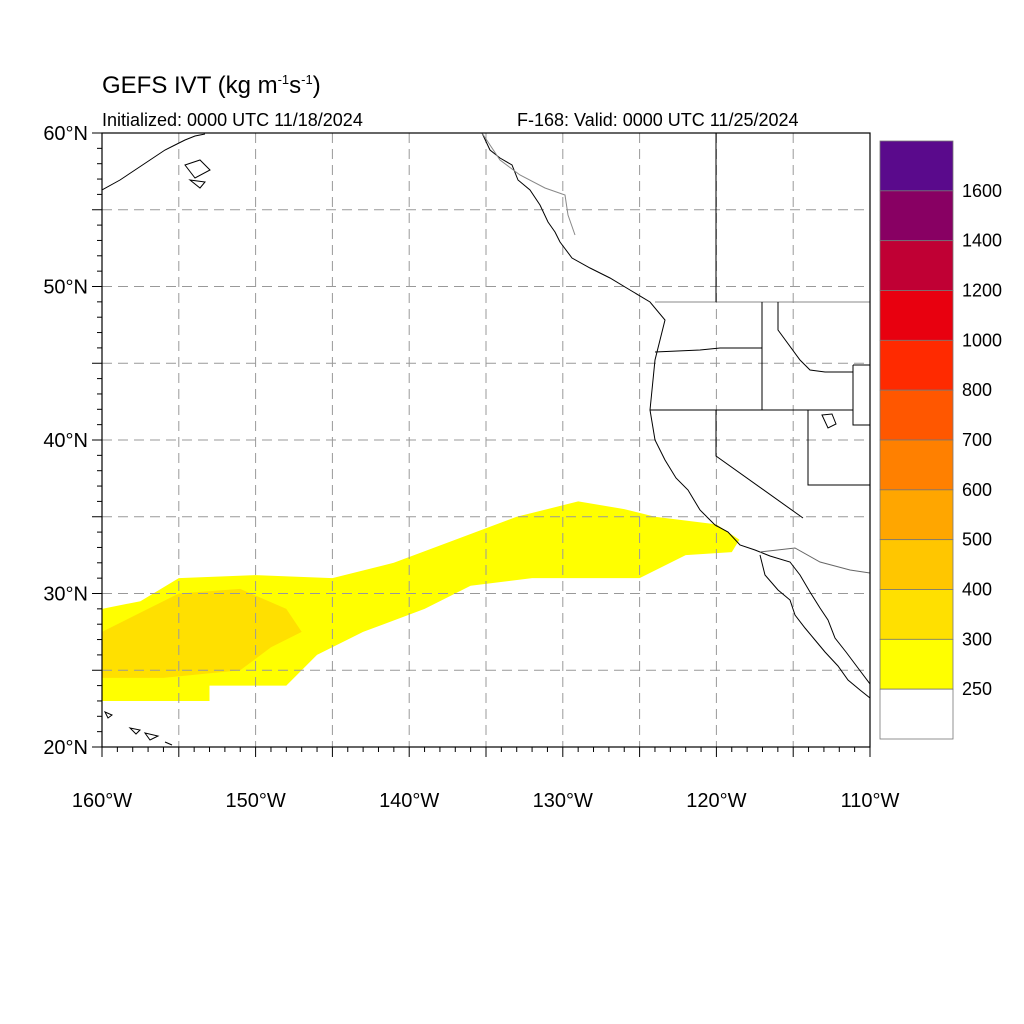 The height and width of the screenshot is (1024, 1024). What do you see at coordinates (716, 801) in the screenshot?
I see `lon-label: 120°W` at bounding box center [716, 801].